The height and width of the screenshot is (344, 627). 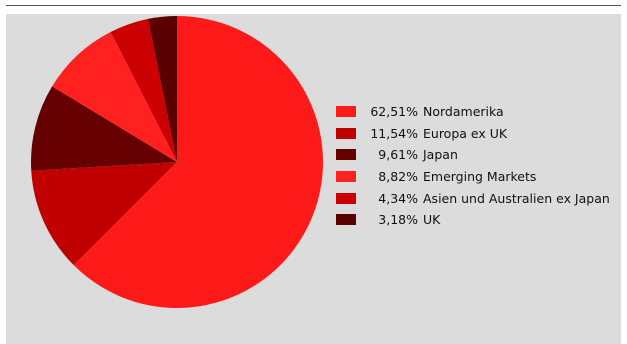 What do you see at coordinates (398, 220) in the screenshot?
I see `legend-percent: 3,18%` at bounding box center [398, 220].